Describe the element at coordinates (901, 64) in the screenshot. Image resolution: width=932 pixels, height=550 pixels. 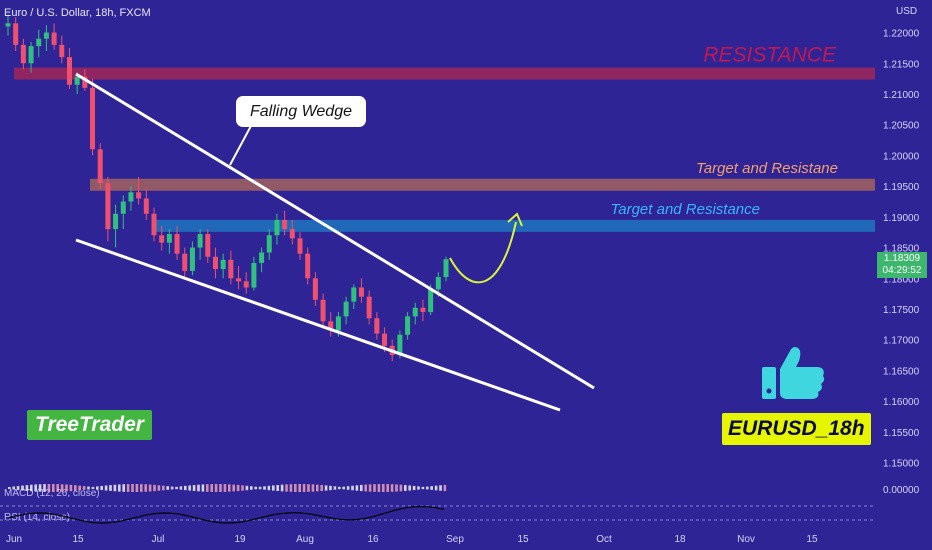
I see `y-tick-label: 1.21500` at that location.